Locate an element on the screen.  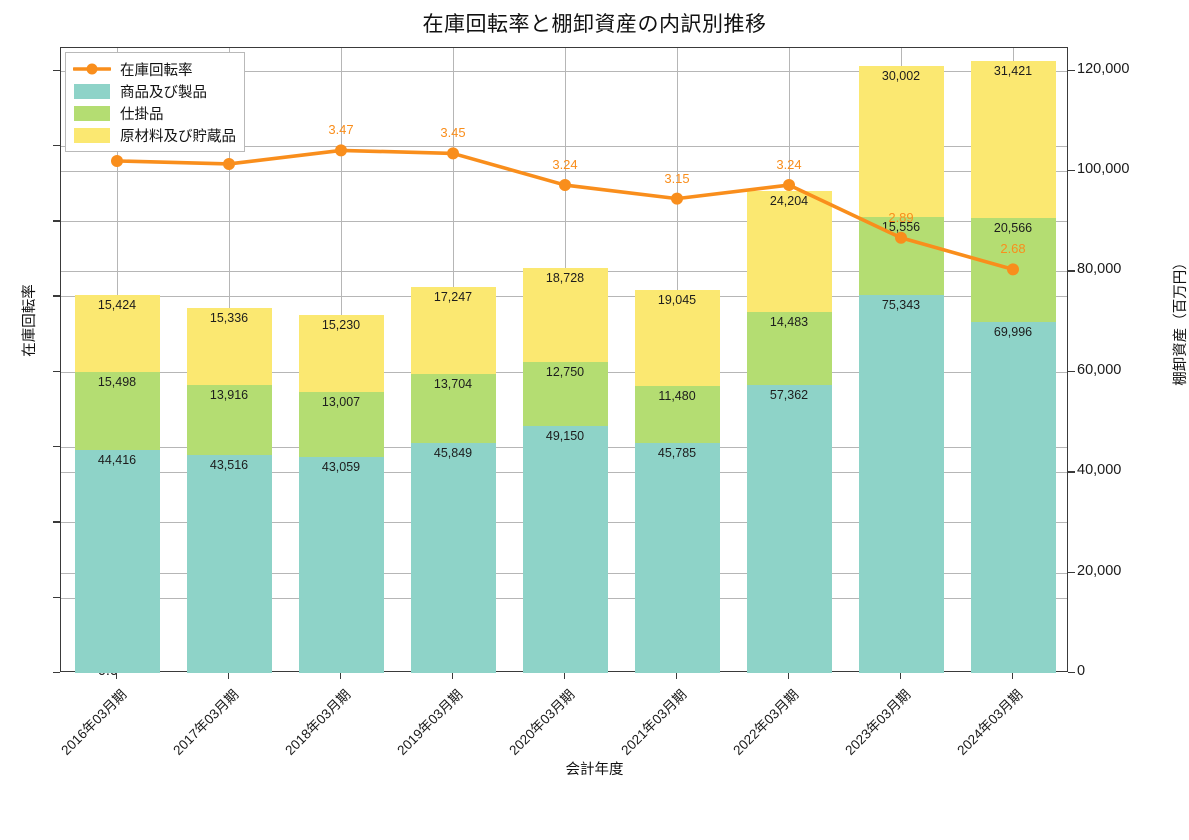
chart-legend: 在庫回転率商品及び製品 仕掛品原材料及び貯蔵品 is located at coordinates (155, 102).